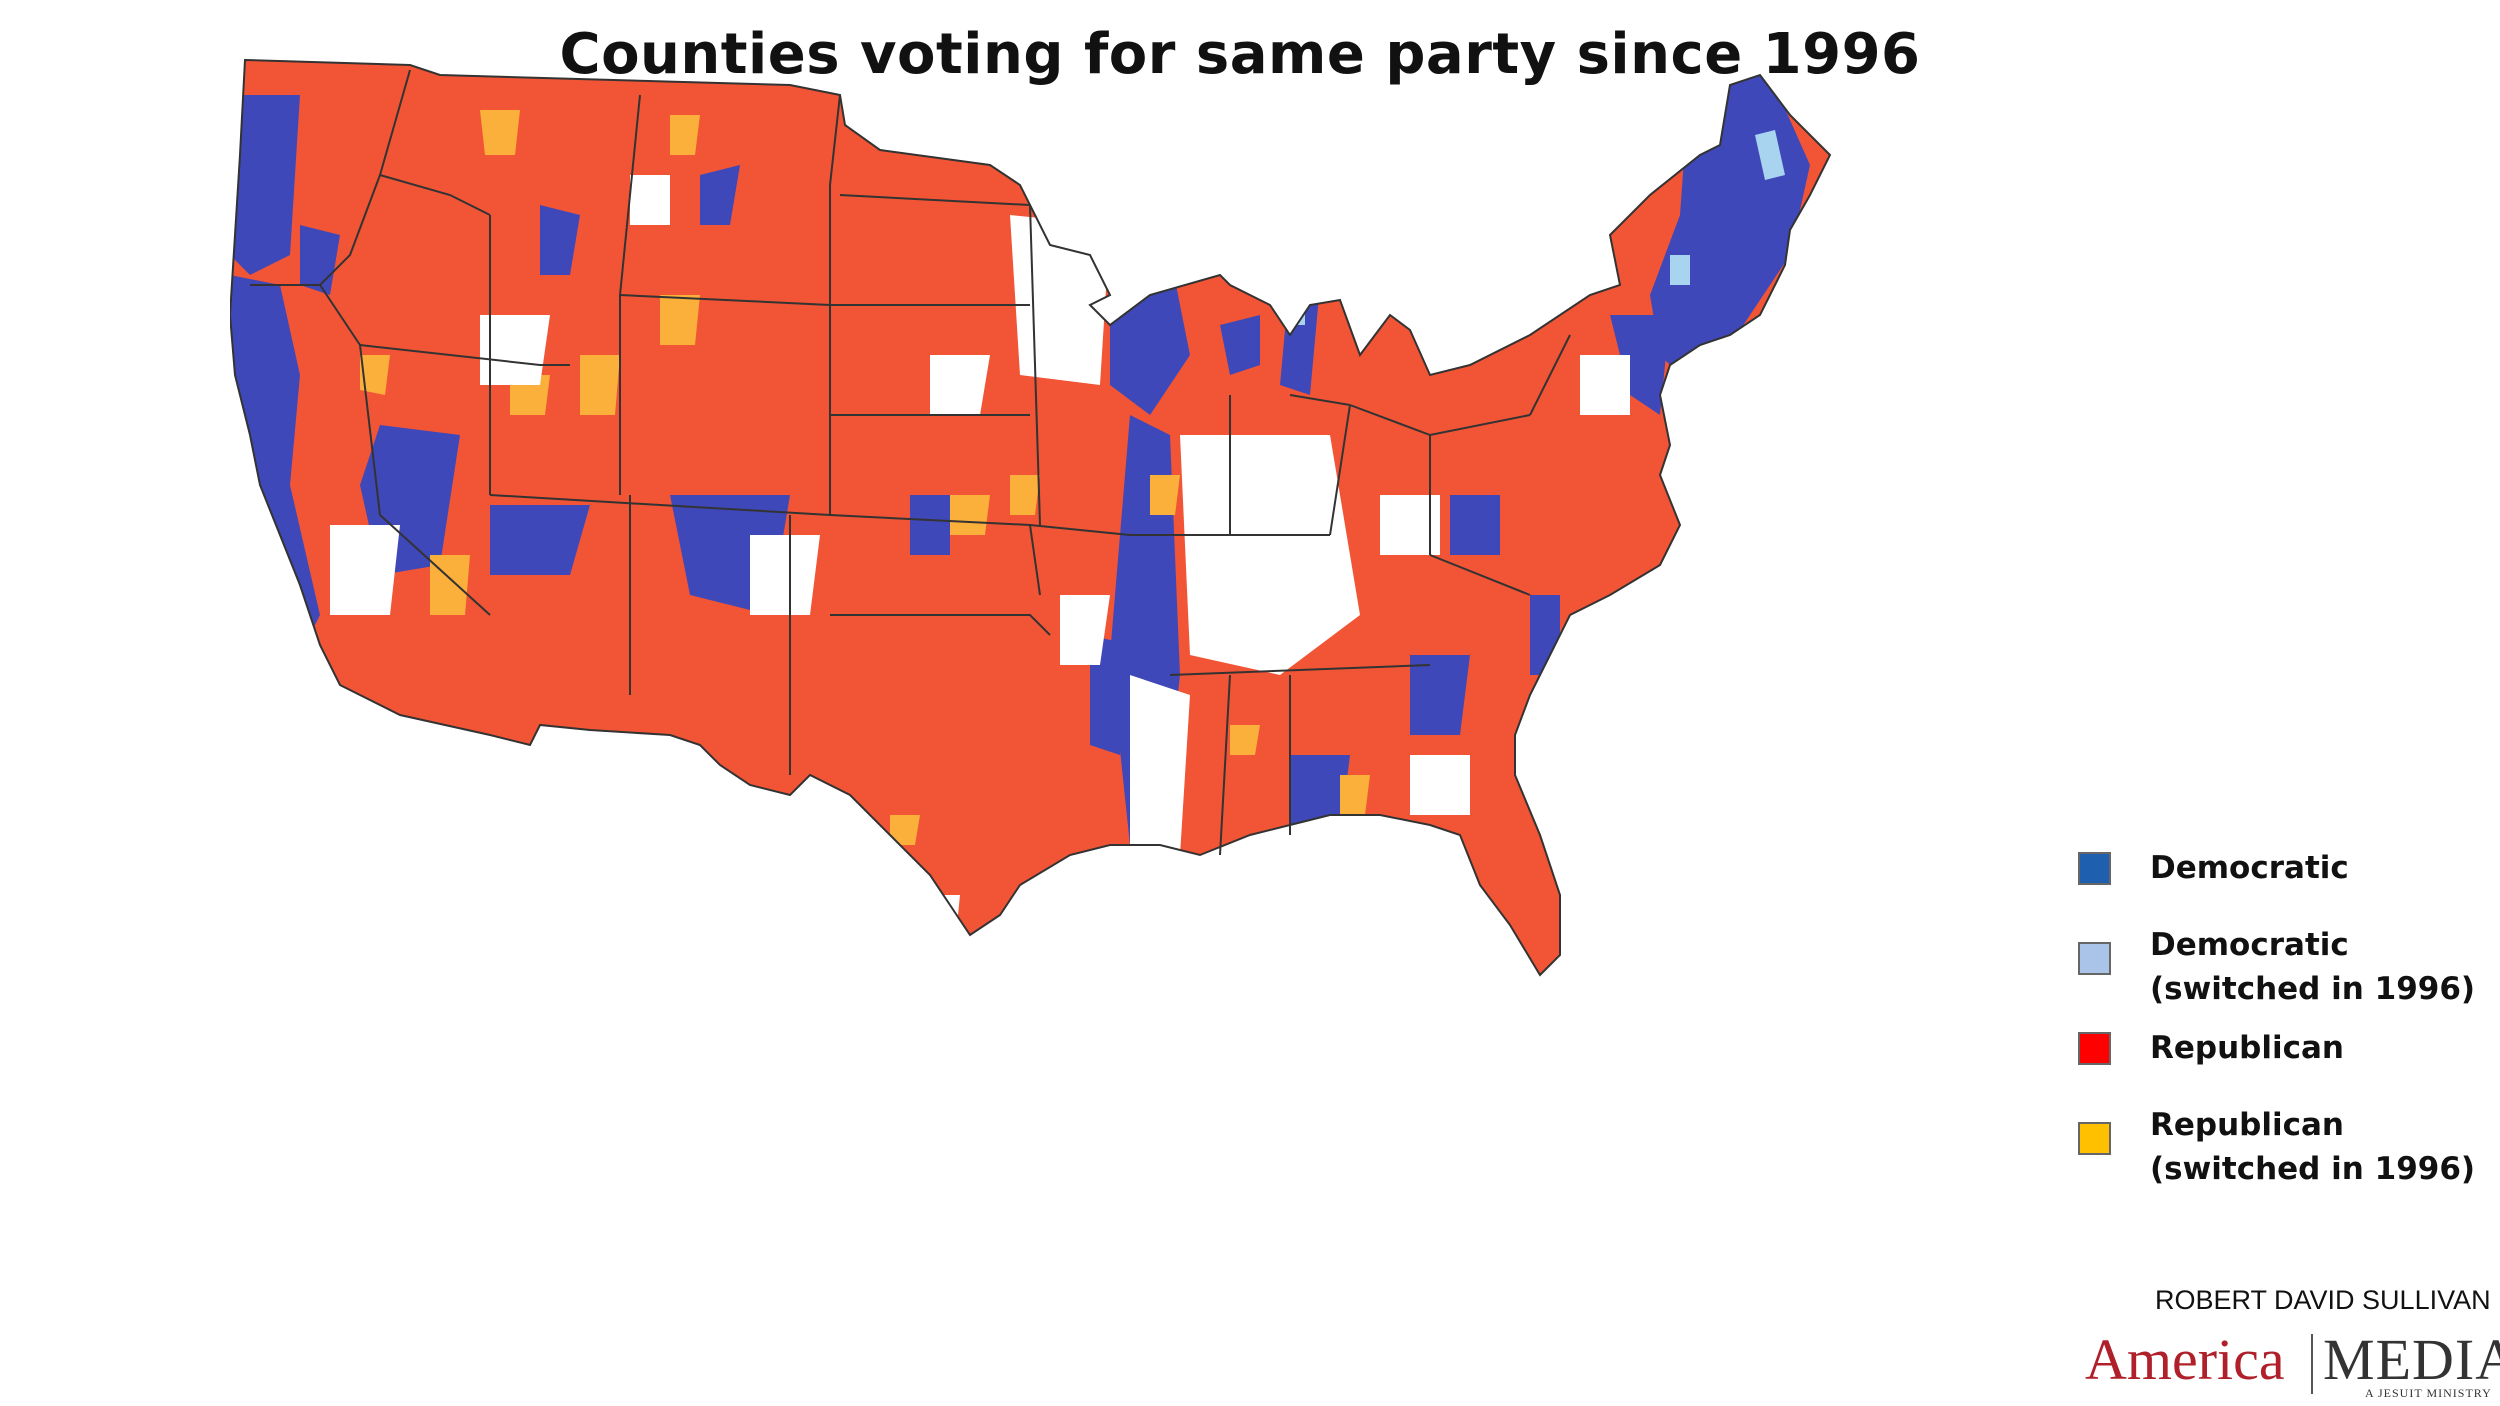 The image size is (2500, 1406). Describe the element at coordinates (2185, 1359) in the screenshot. I see `logo-america-text: America` at that location.